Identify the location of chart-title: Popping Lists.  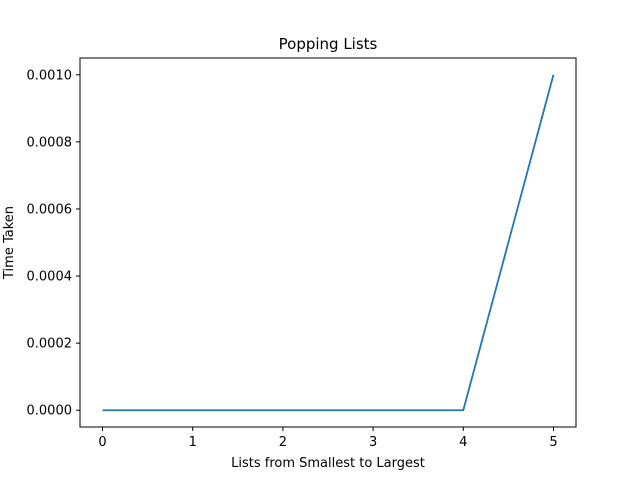
(328, 44).